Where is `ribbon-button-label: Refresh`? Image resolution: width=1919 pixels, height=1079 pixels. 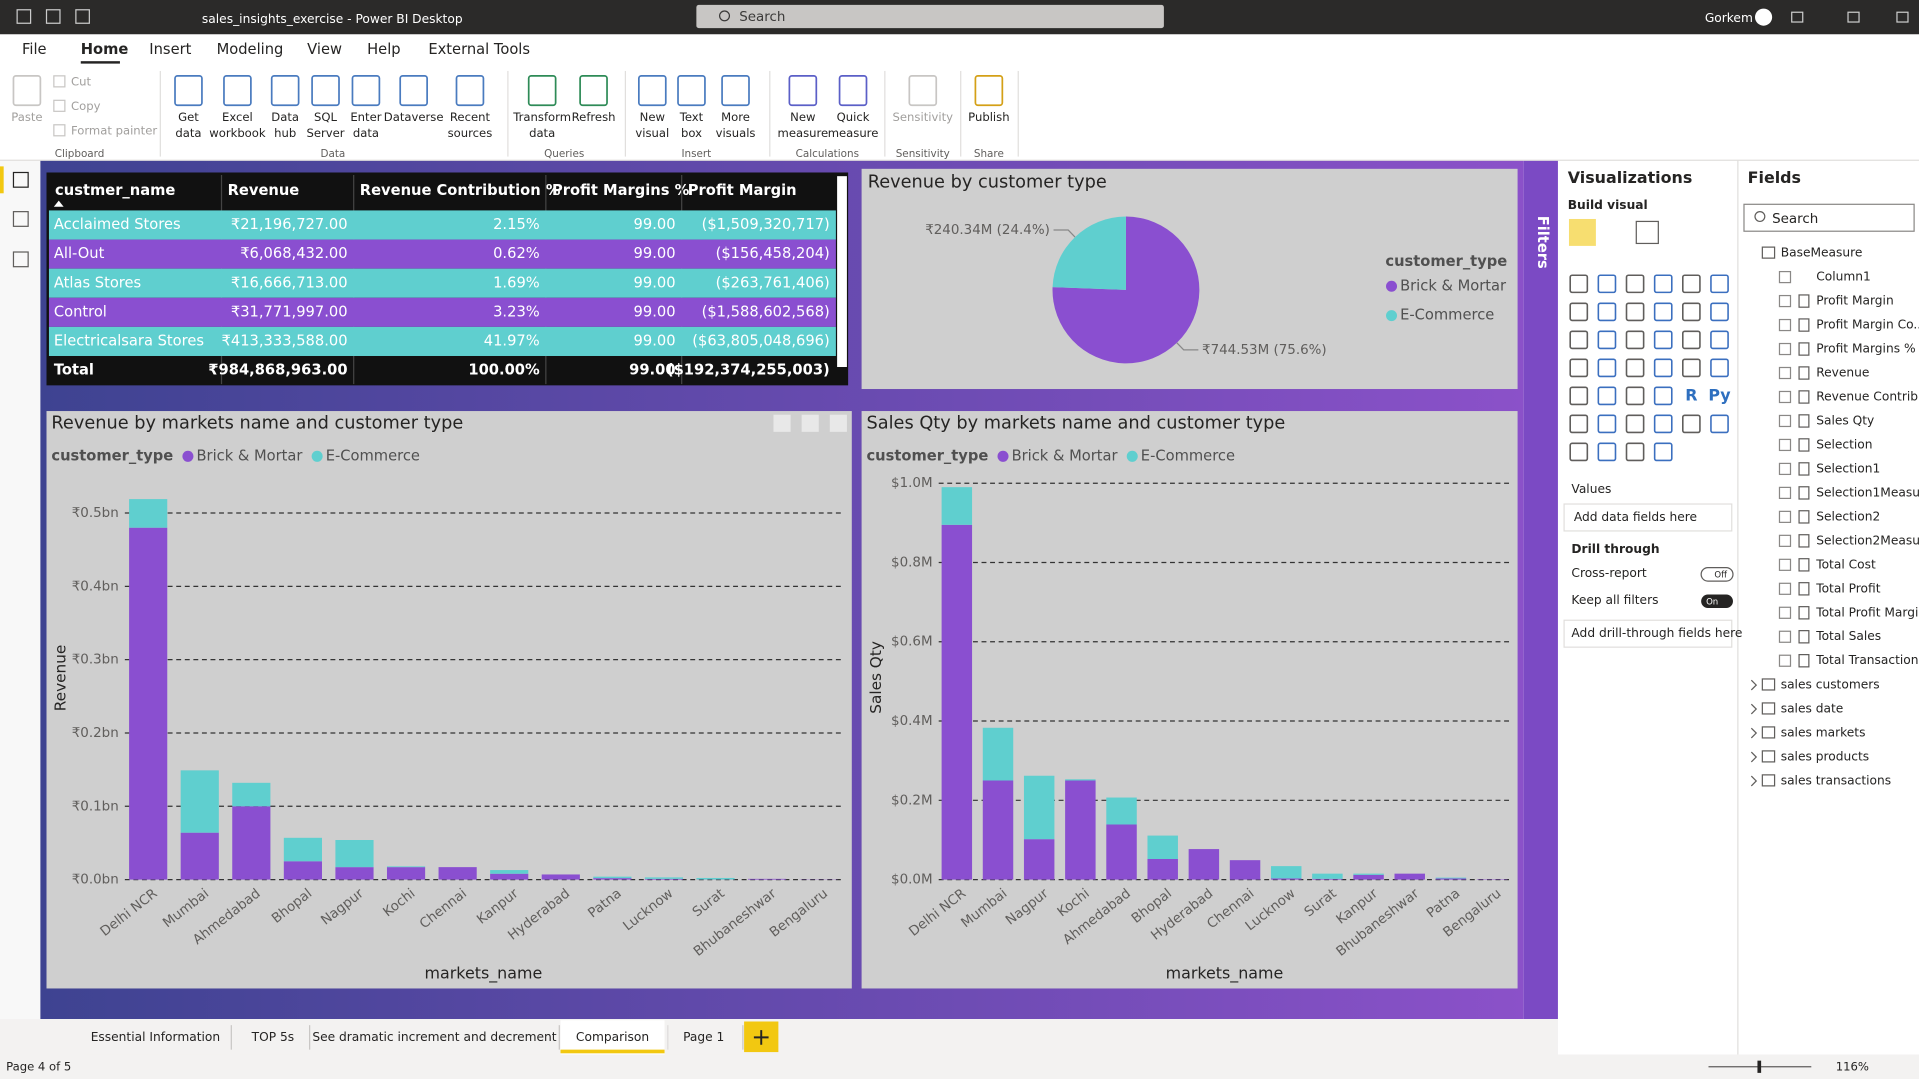
ribbon-button-label: Refresh is located at coordinates (594, 117).